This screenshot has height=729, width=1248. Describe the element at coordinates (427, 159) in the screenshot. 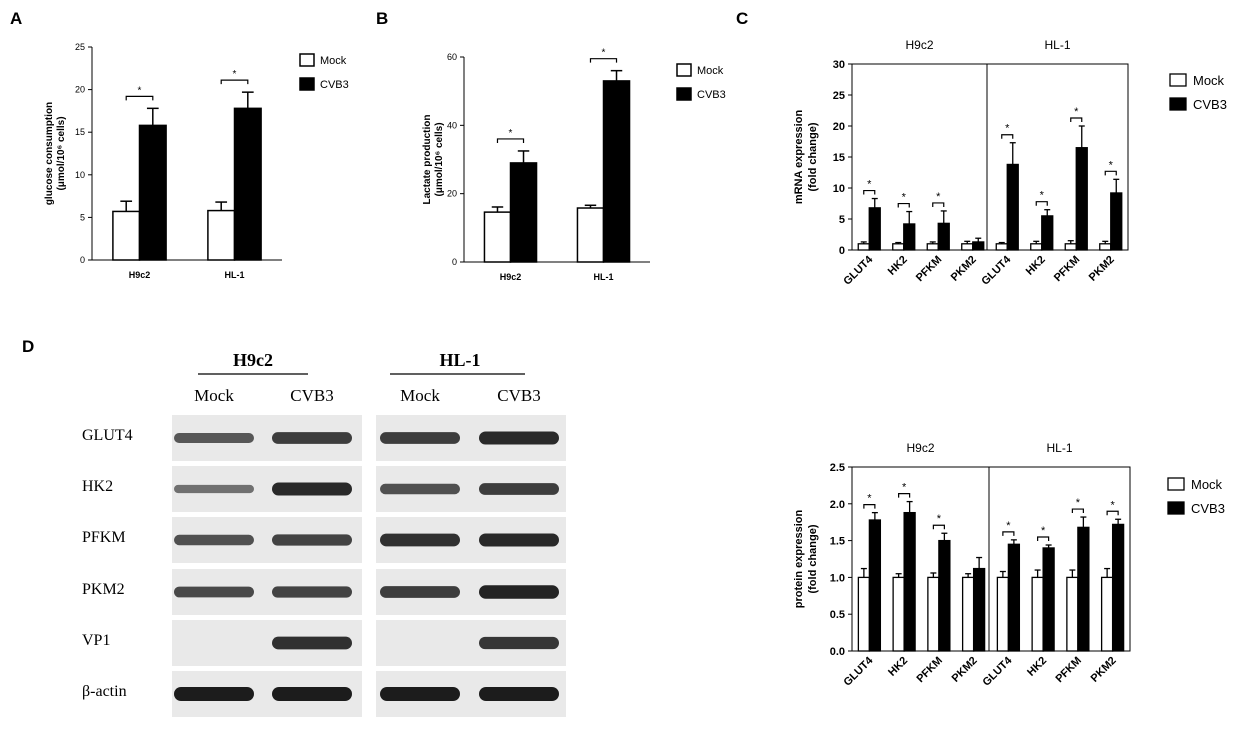

I see `chart-b-ylabel: Lactate production` at that location.